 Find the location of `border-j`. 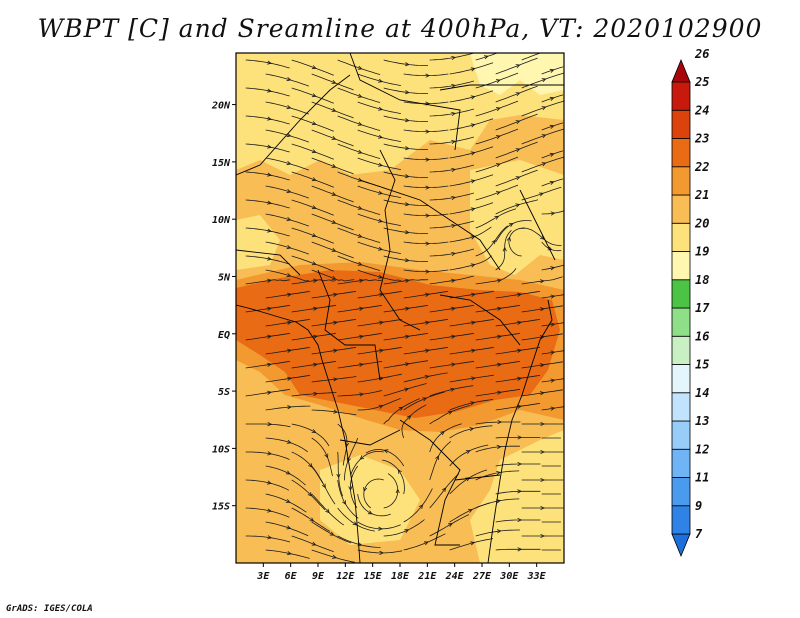

border-j is located at coordinates (537, 225).